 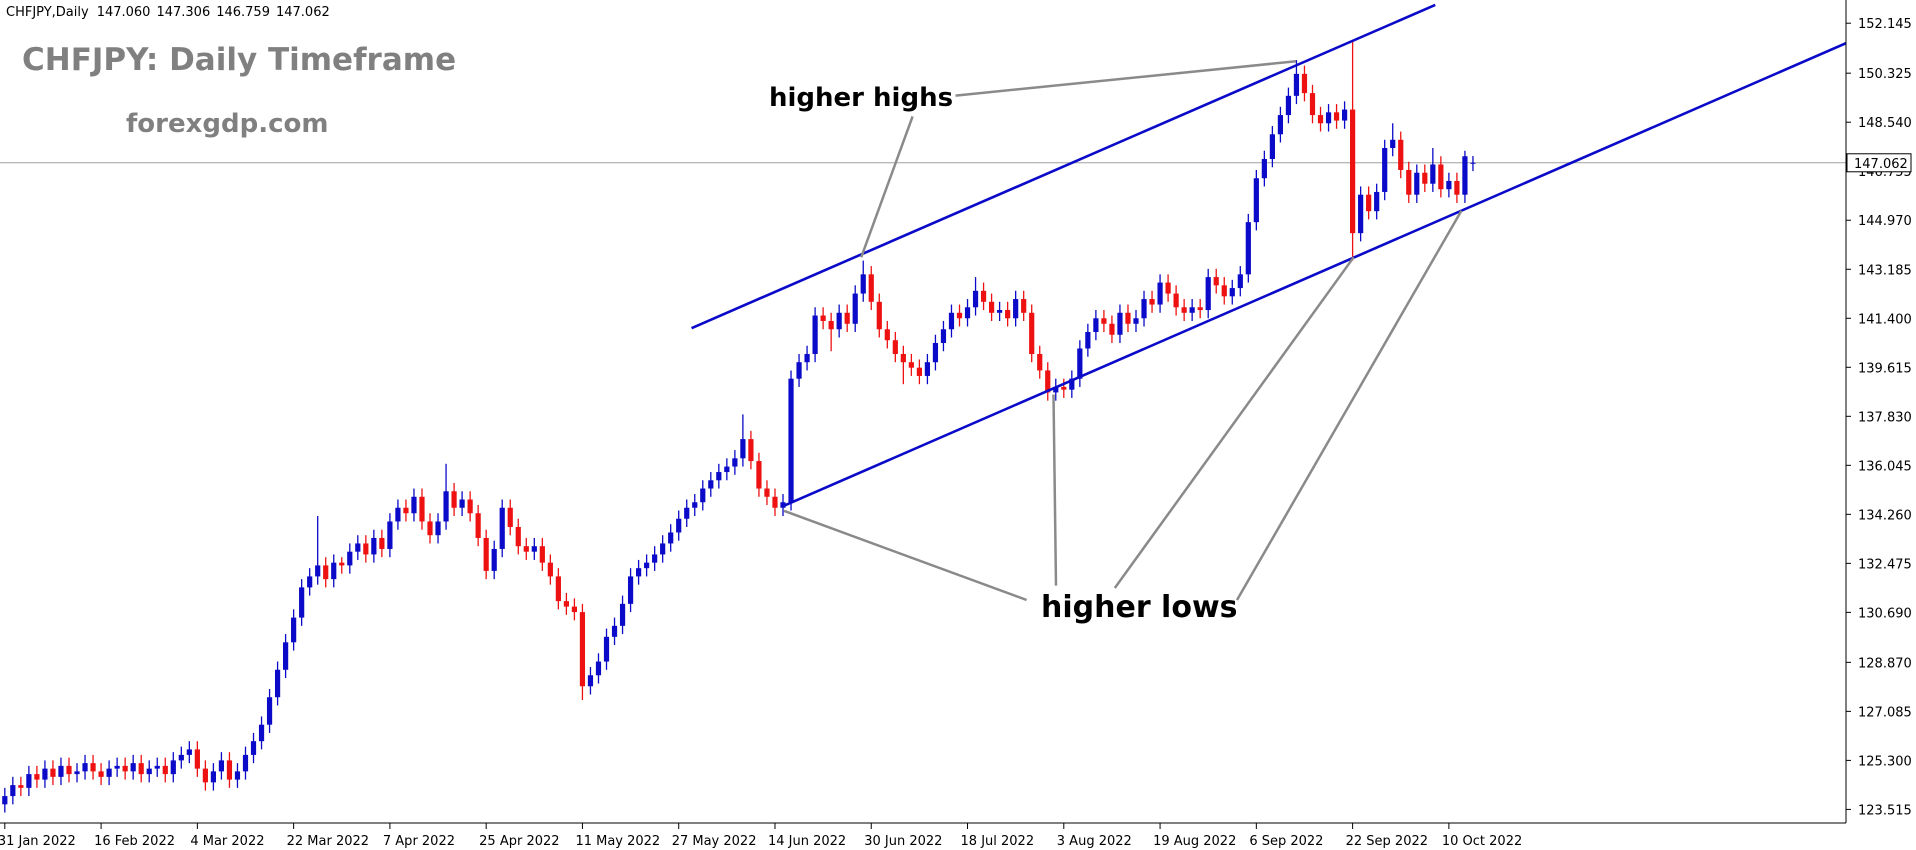 I want to click on symbol: CHFJPY,Daily, so click(x=47, y=12).